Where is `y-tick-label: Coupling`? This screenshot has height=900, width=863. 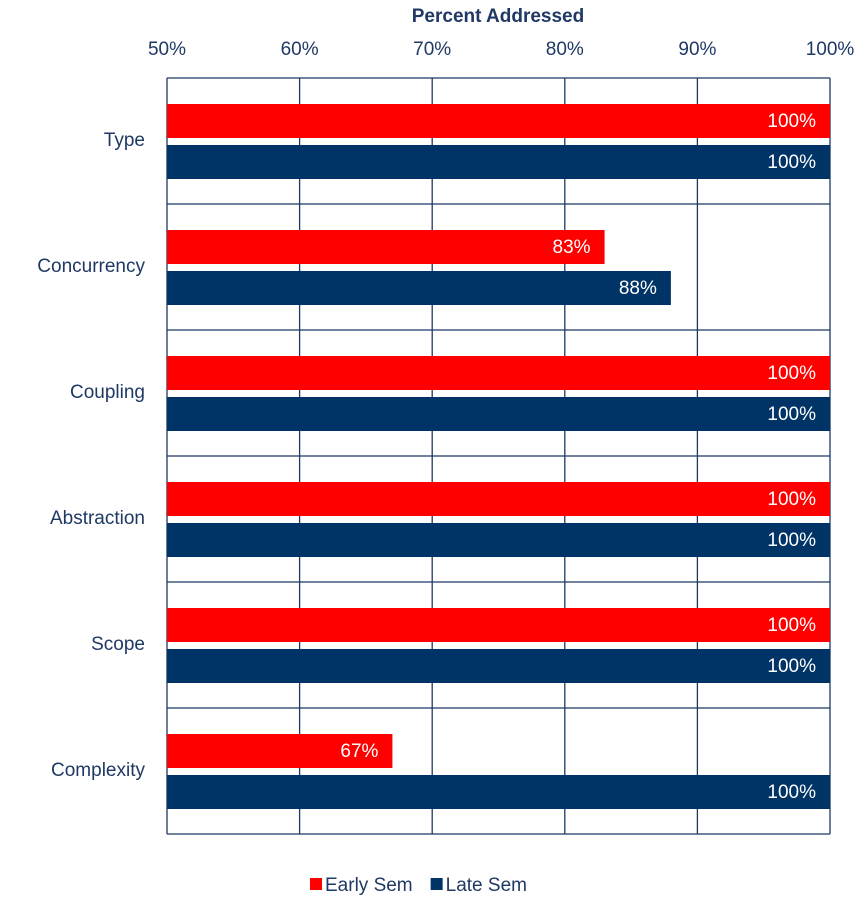 y-tick-label: Coupling is located at coordinates (107, 392).